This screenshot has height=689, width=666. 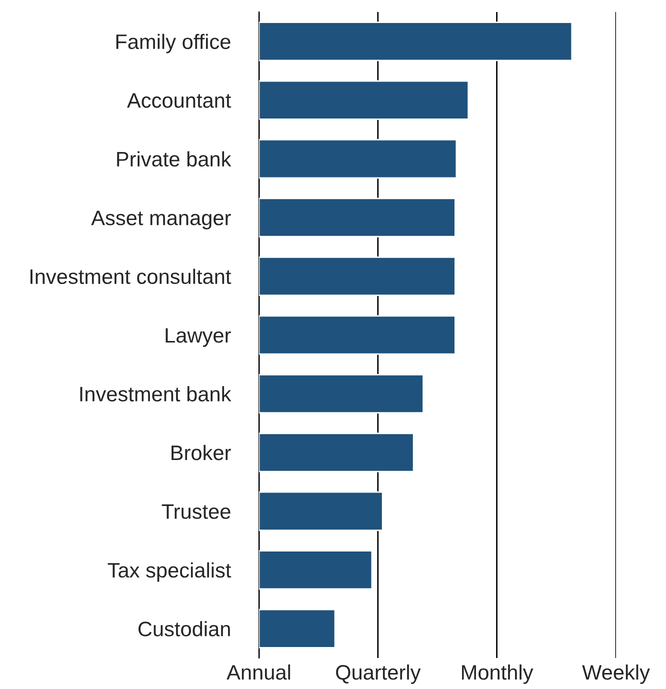 What do you see at coordinates (174, 159) in the screenshot?
I see `y-tick-label: Private bank` at bounding box center [174, 159].